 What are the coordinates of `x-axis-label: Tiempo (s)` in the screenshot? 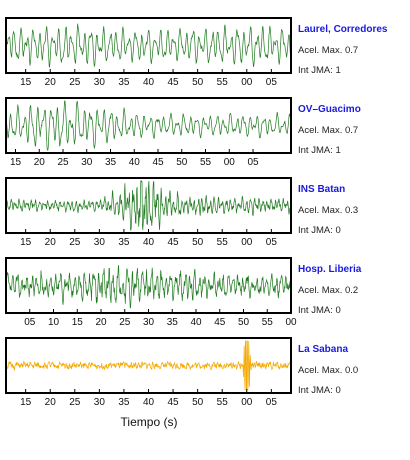 It's located at (149, 422).